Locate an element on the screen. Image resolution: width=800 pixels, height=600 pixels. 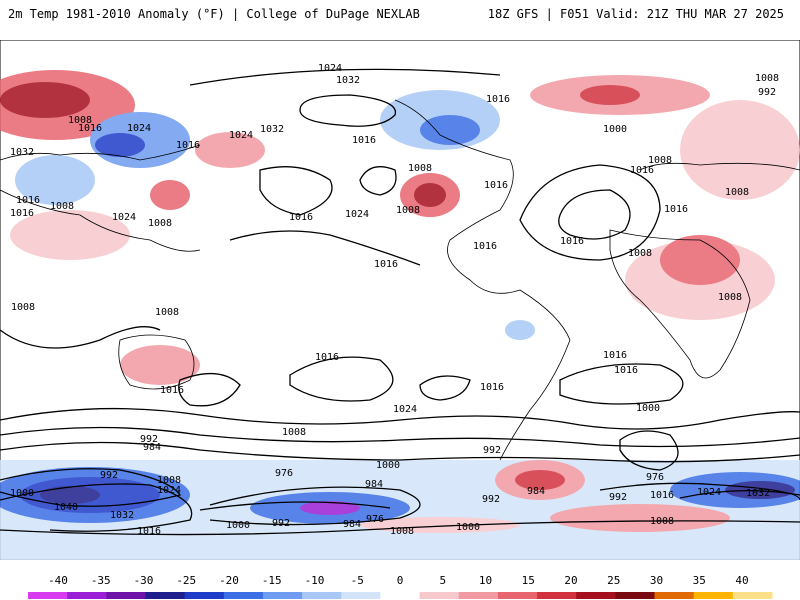
colorbar-tick-label: 5 is located at coordinates (442, 580).